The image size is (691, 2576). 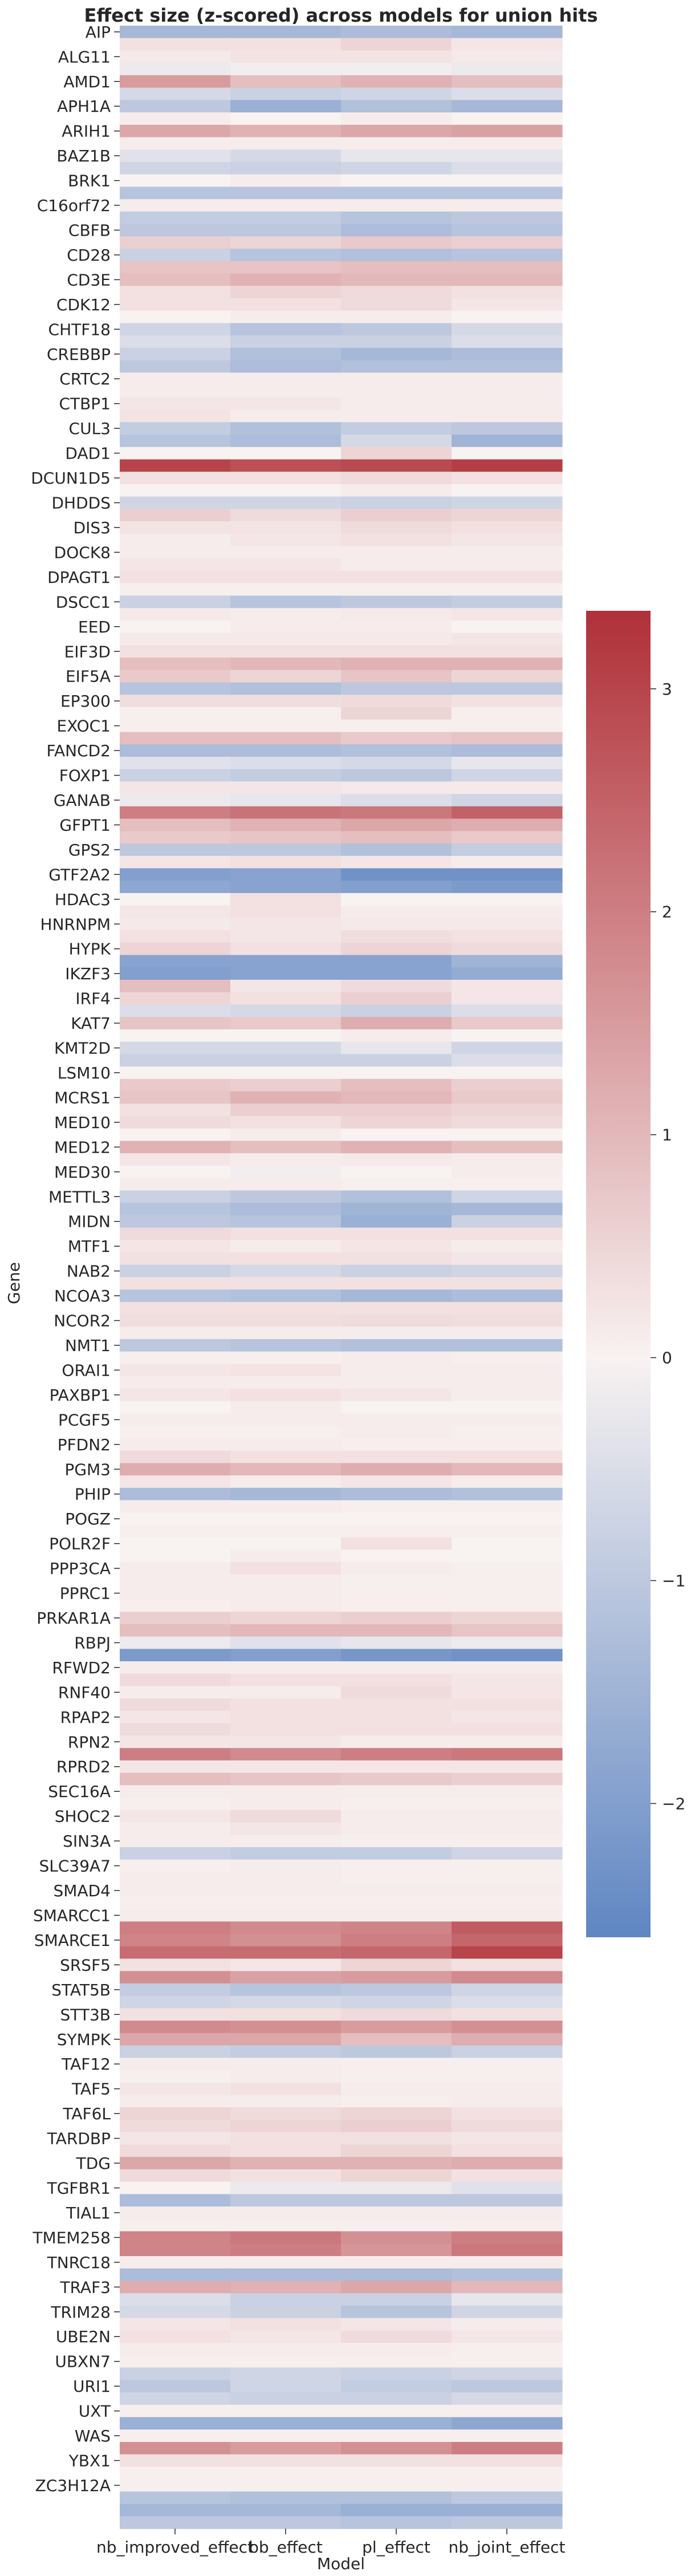 What do you see at coordinates (81, 1668) in the screenshot?
I see `gene-label: RFWD2` at bounding box center [81, 1668].